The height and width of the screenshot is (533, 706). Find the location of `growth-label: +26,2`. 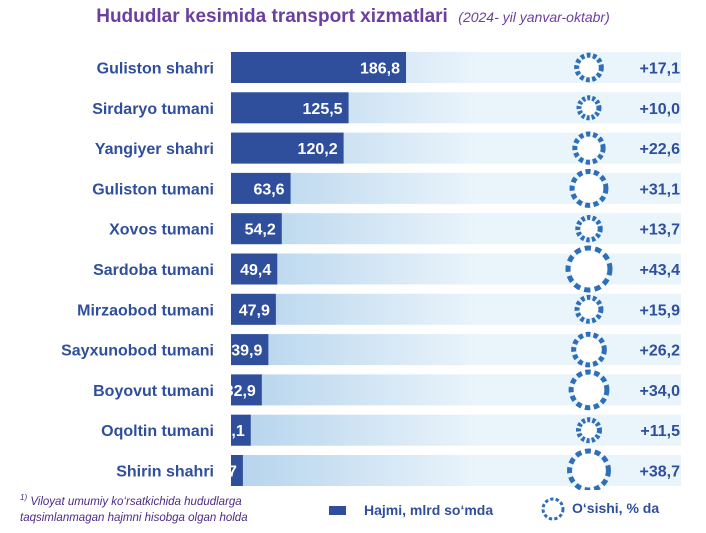

growth-label: +26,2 is located at coordinates (660, 351).